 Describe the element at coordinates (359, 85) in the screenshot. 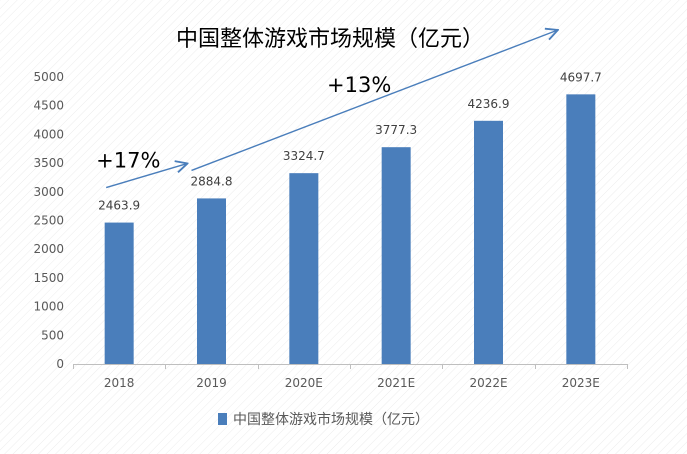

I see `growth-label: +13%` at that location.